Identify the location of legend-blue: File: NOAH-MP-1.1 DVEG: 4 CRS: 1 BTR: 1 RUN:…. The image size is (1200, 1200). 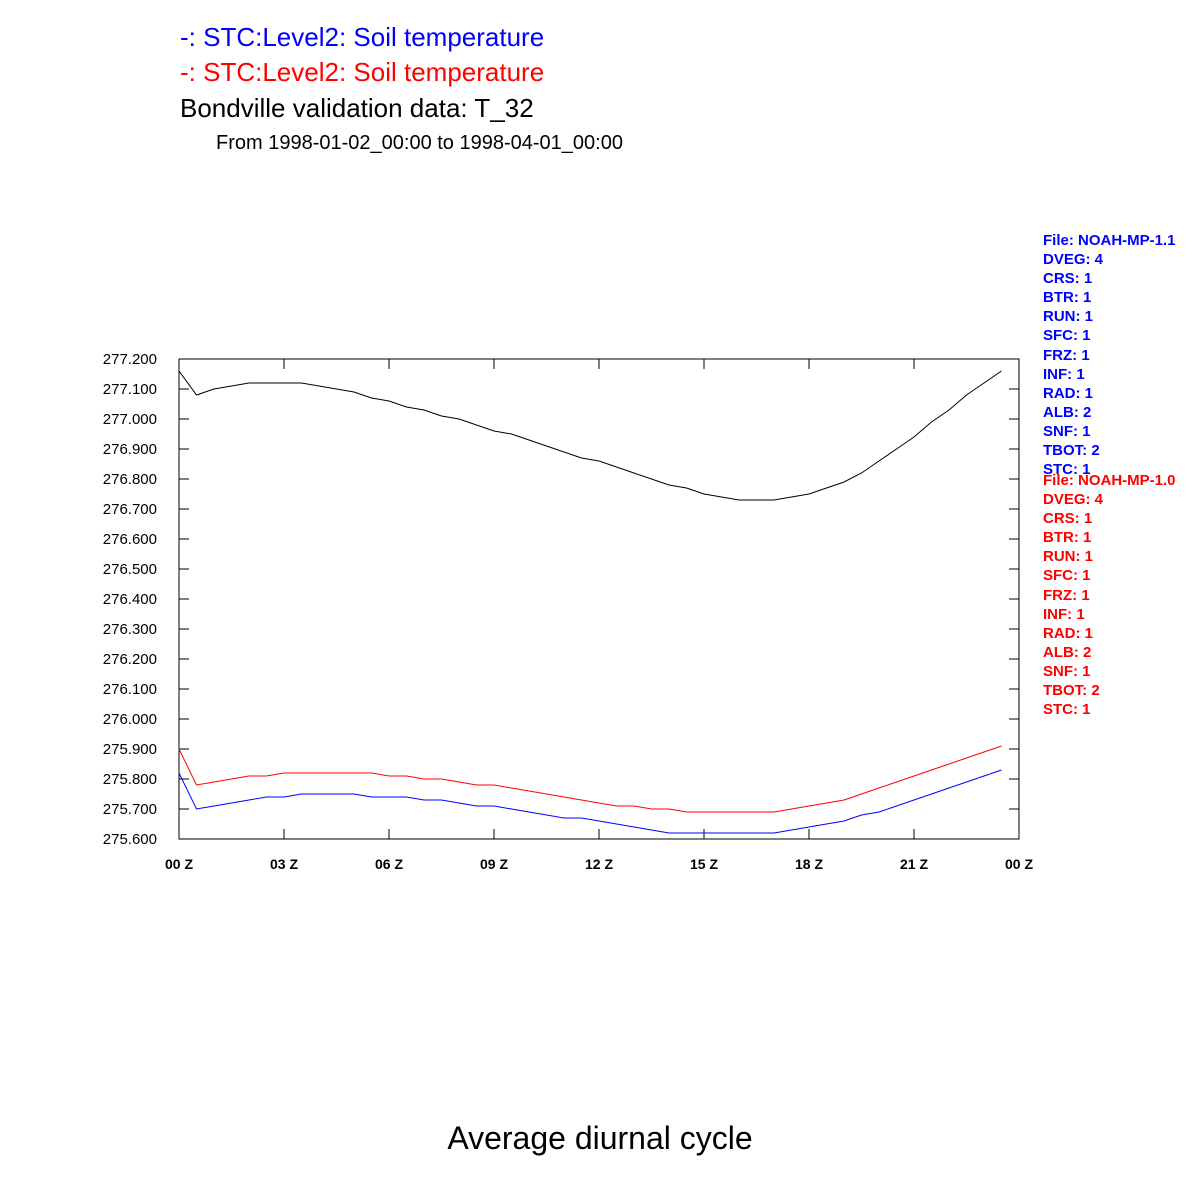
(1109, 355).